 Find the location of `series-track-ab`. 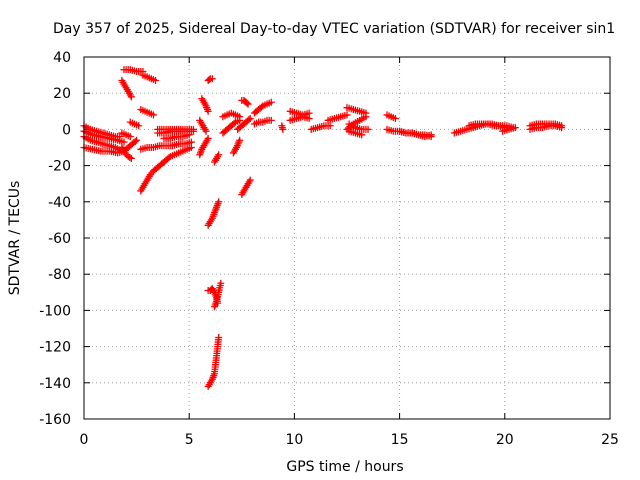

series-track-ab is located at coordinates (262, 107).